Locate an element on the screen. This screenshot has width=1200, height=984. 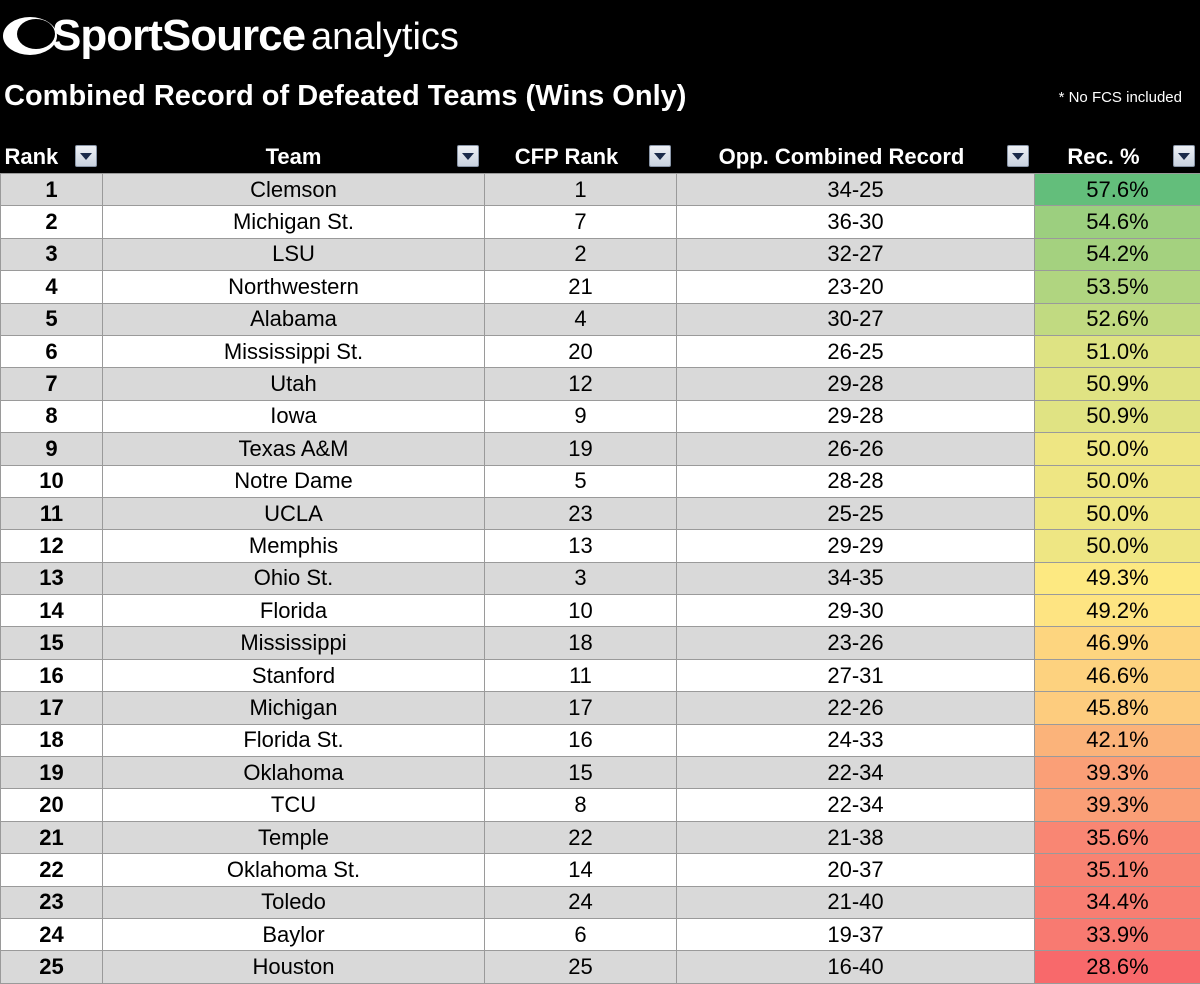
cfp-rank-cell: 19 is located at coordinates (581, 449).